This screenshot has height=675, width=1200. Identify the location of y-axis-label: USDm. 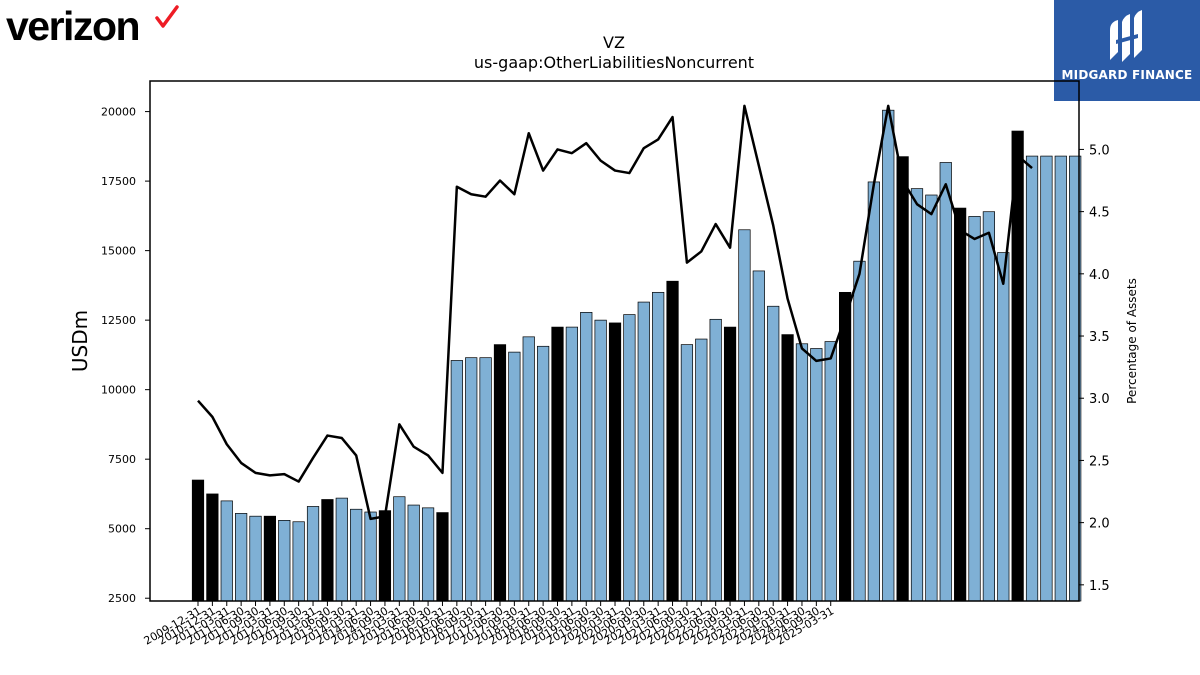
(80, 341).